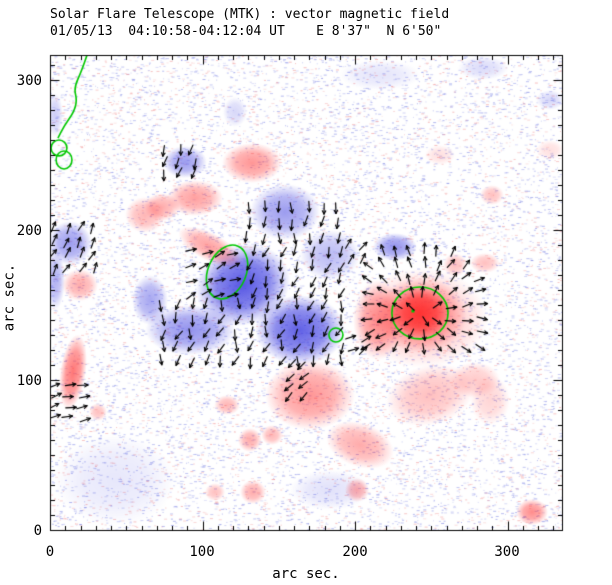 The height and width of the screenshot is (585, 612). Describe the element at coordinates (37, 531) in the screenshot. I see `y-tick-label-0: 0` at that location.